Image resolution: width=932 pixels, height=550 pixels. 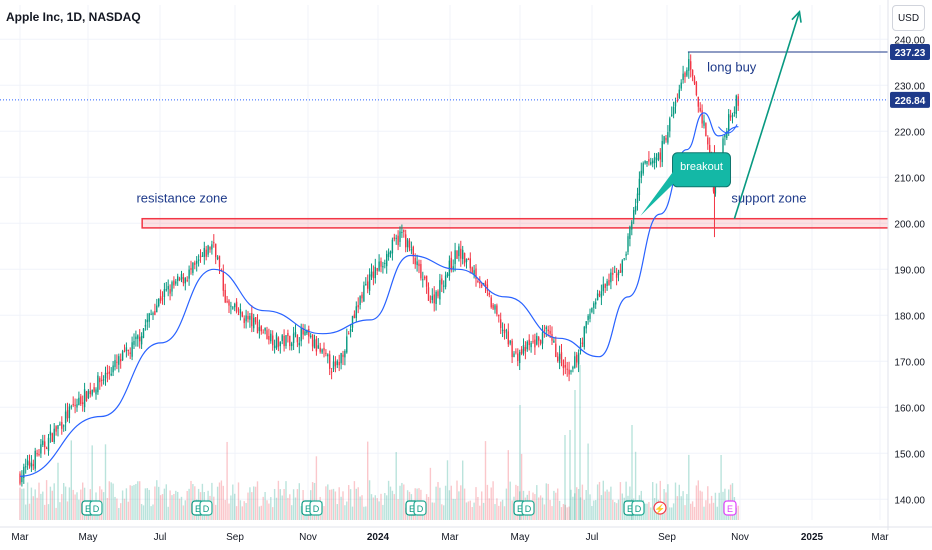 What do you see at coordinates (909, 224) in the screenshot?
I see `price-tick-label: 200.00` at bounding box center [909, 224].